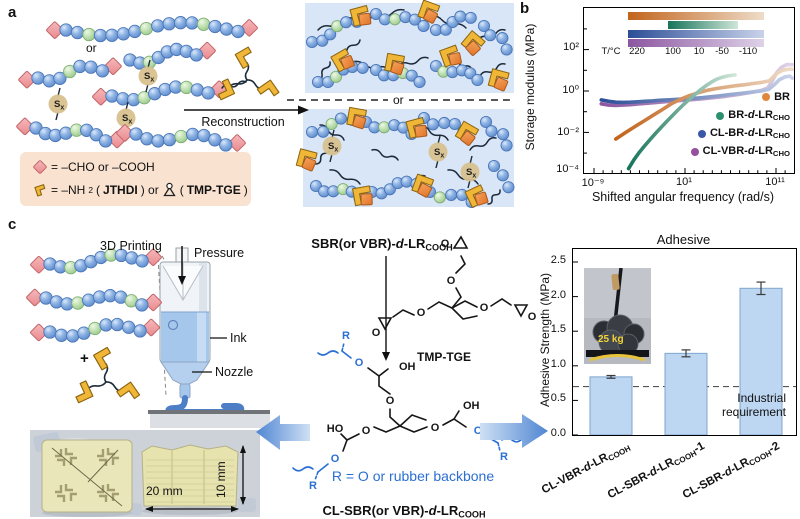  What do you see at coordinates (558, 433) in the screenshot?
I see `bar-ytick-0.0: 0.0` at bounding box center [558, 433].